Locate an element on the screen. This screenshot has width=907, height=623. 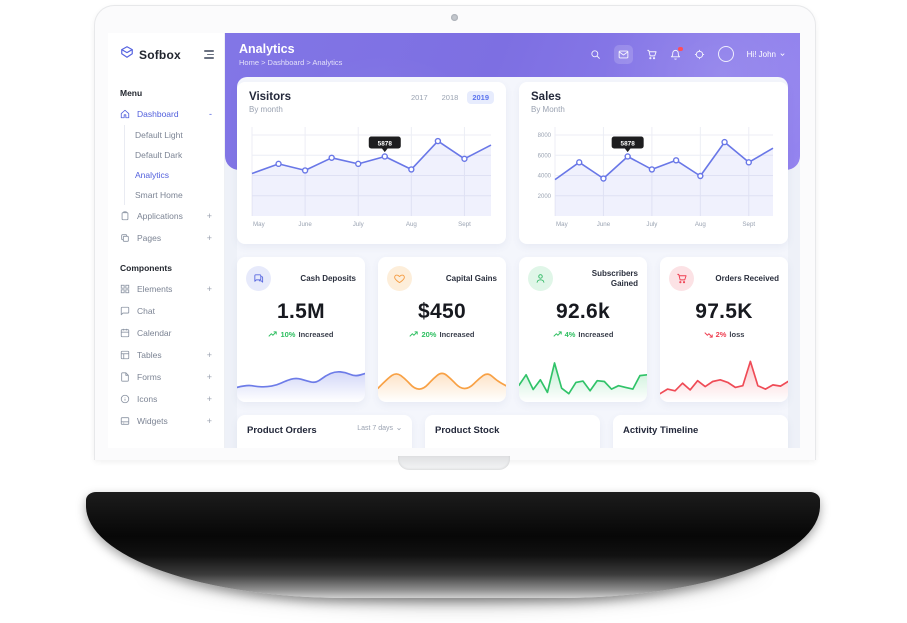
sidebar-item-icons: Icons + is located at coordinates (166, 399).